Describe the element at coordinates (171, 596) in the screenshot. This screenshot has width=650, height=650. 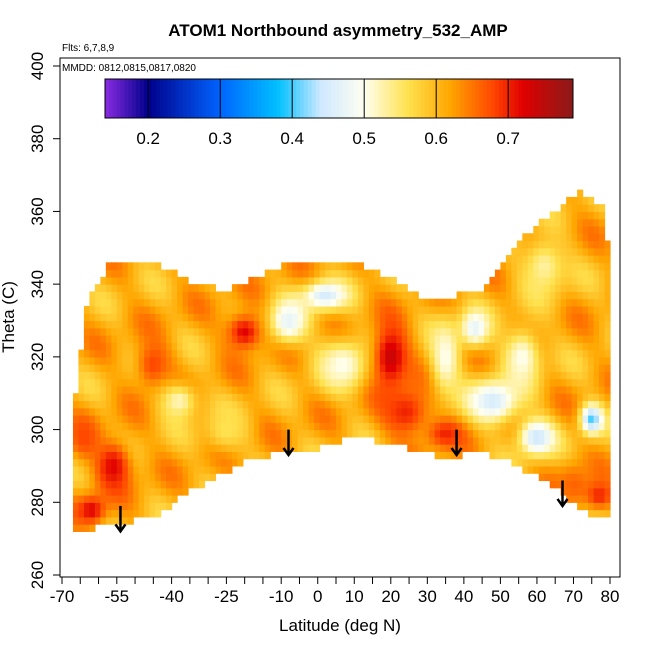
I see `x-tick-label: -40` at that location.